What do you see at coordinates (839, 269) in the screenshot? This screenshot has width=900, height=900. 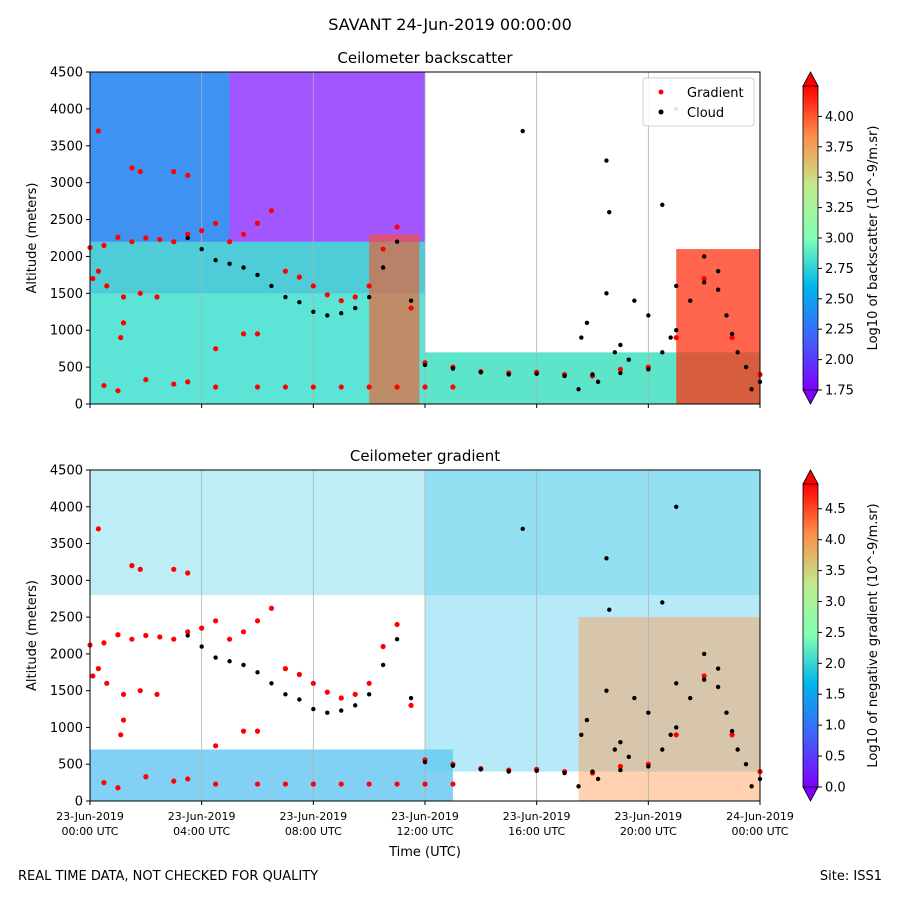 I see `colorbar-tick-label: 2.75` at bounding box center [839, 269].